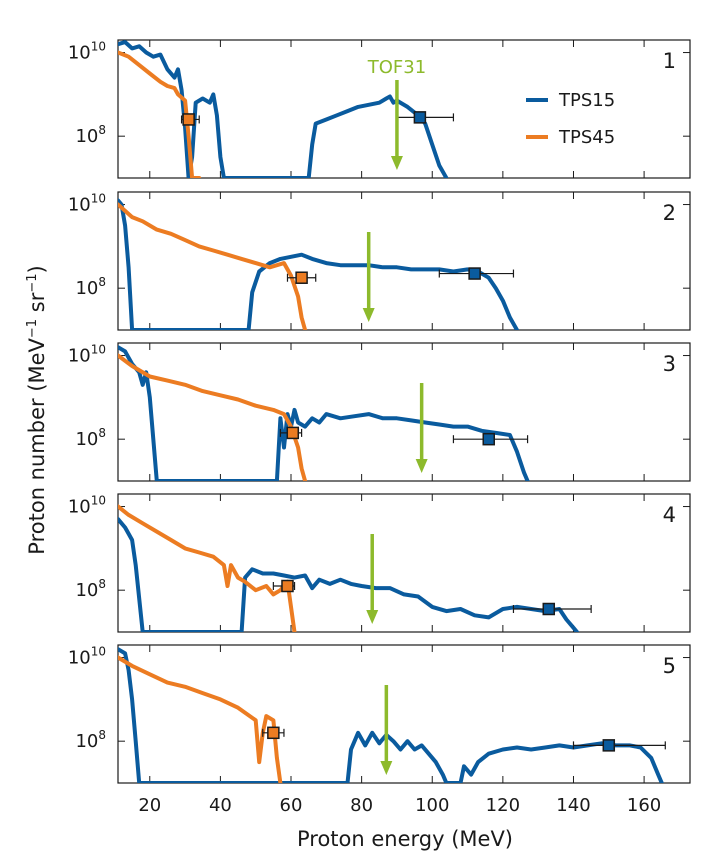 This screenshot has height=858, width=722. Describe the element at coordinates (37, 409) in the screenshot. I see `y-axis-label: Proton number (MeV−1 sr−1)` at that location.